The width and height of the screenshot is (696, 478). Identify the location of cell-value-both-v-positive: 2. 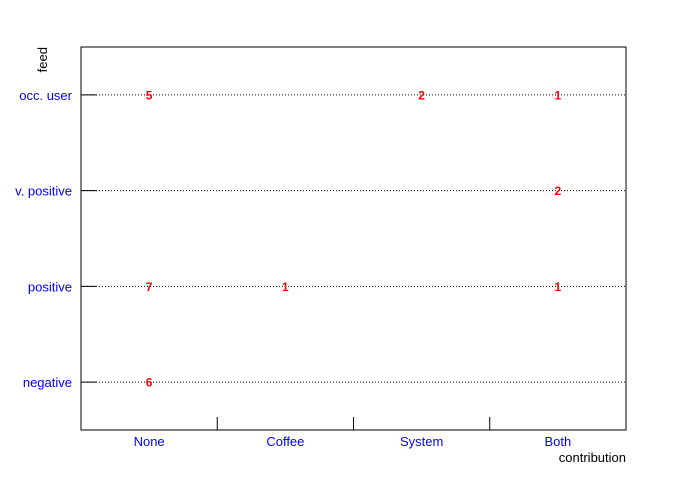
(558, 191).